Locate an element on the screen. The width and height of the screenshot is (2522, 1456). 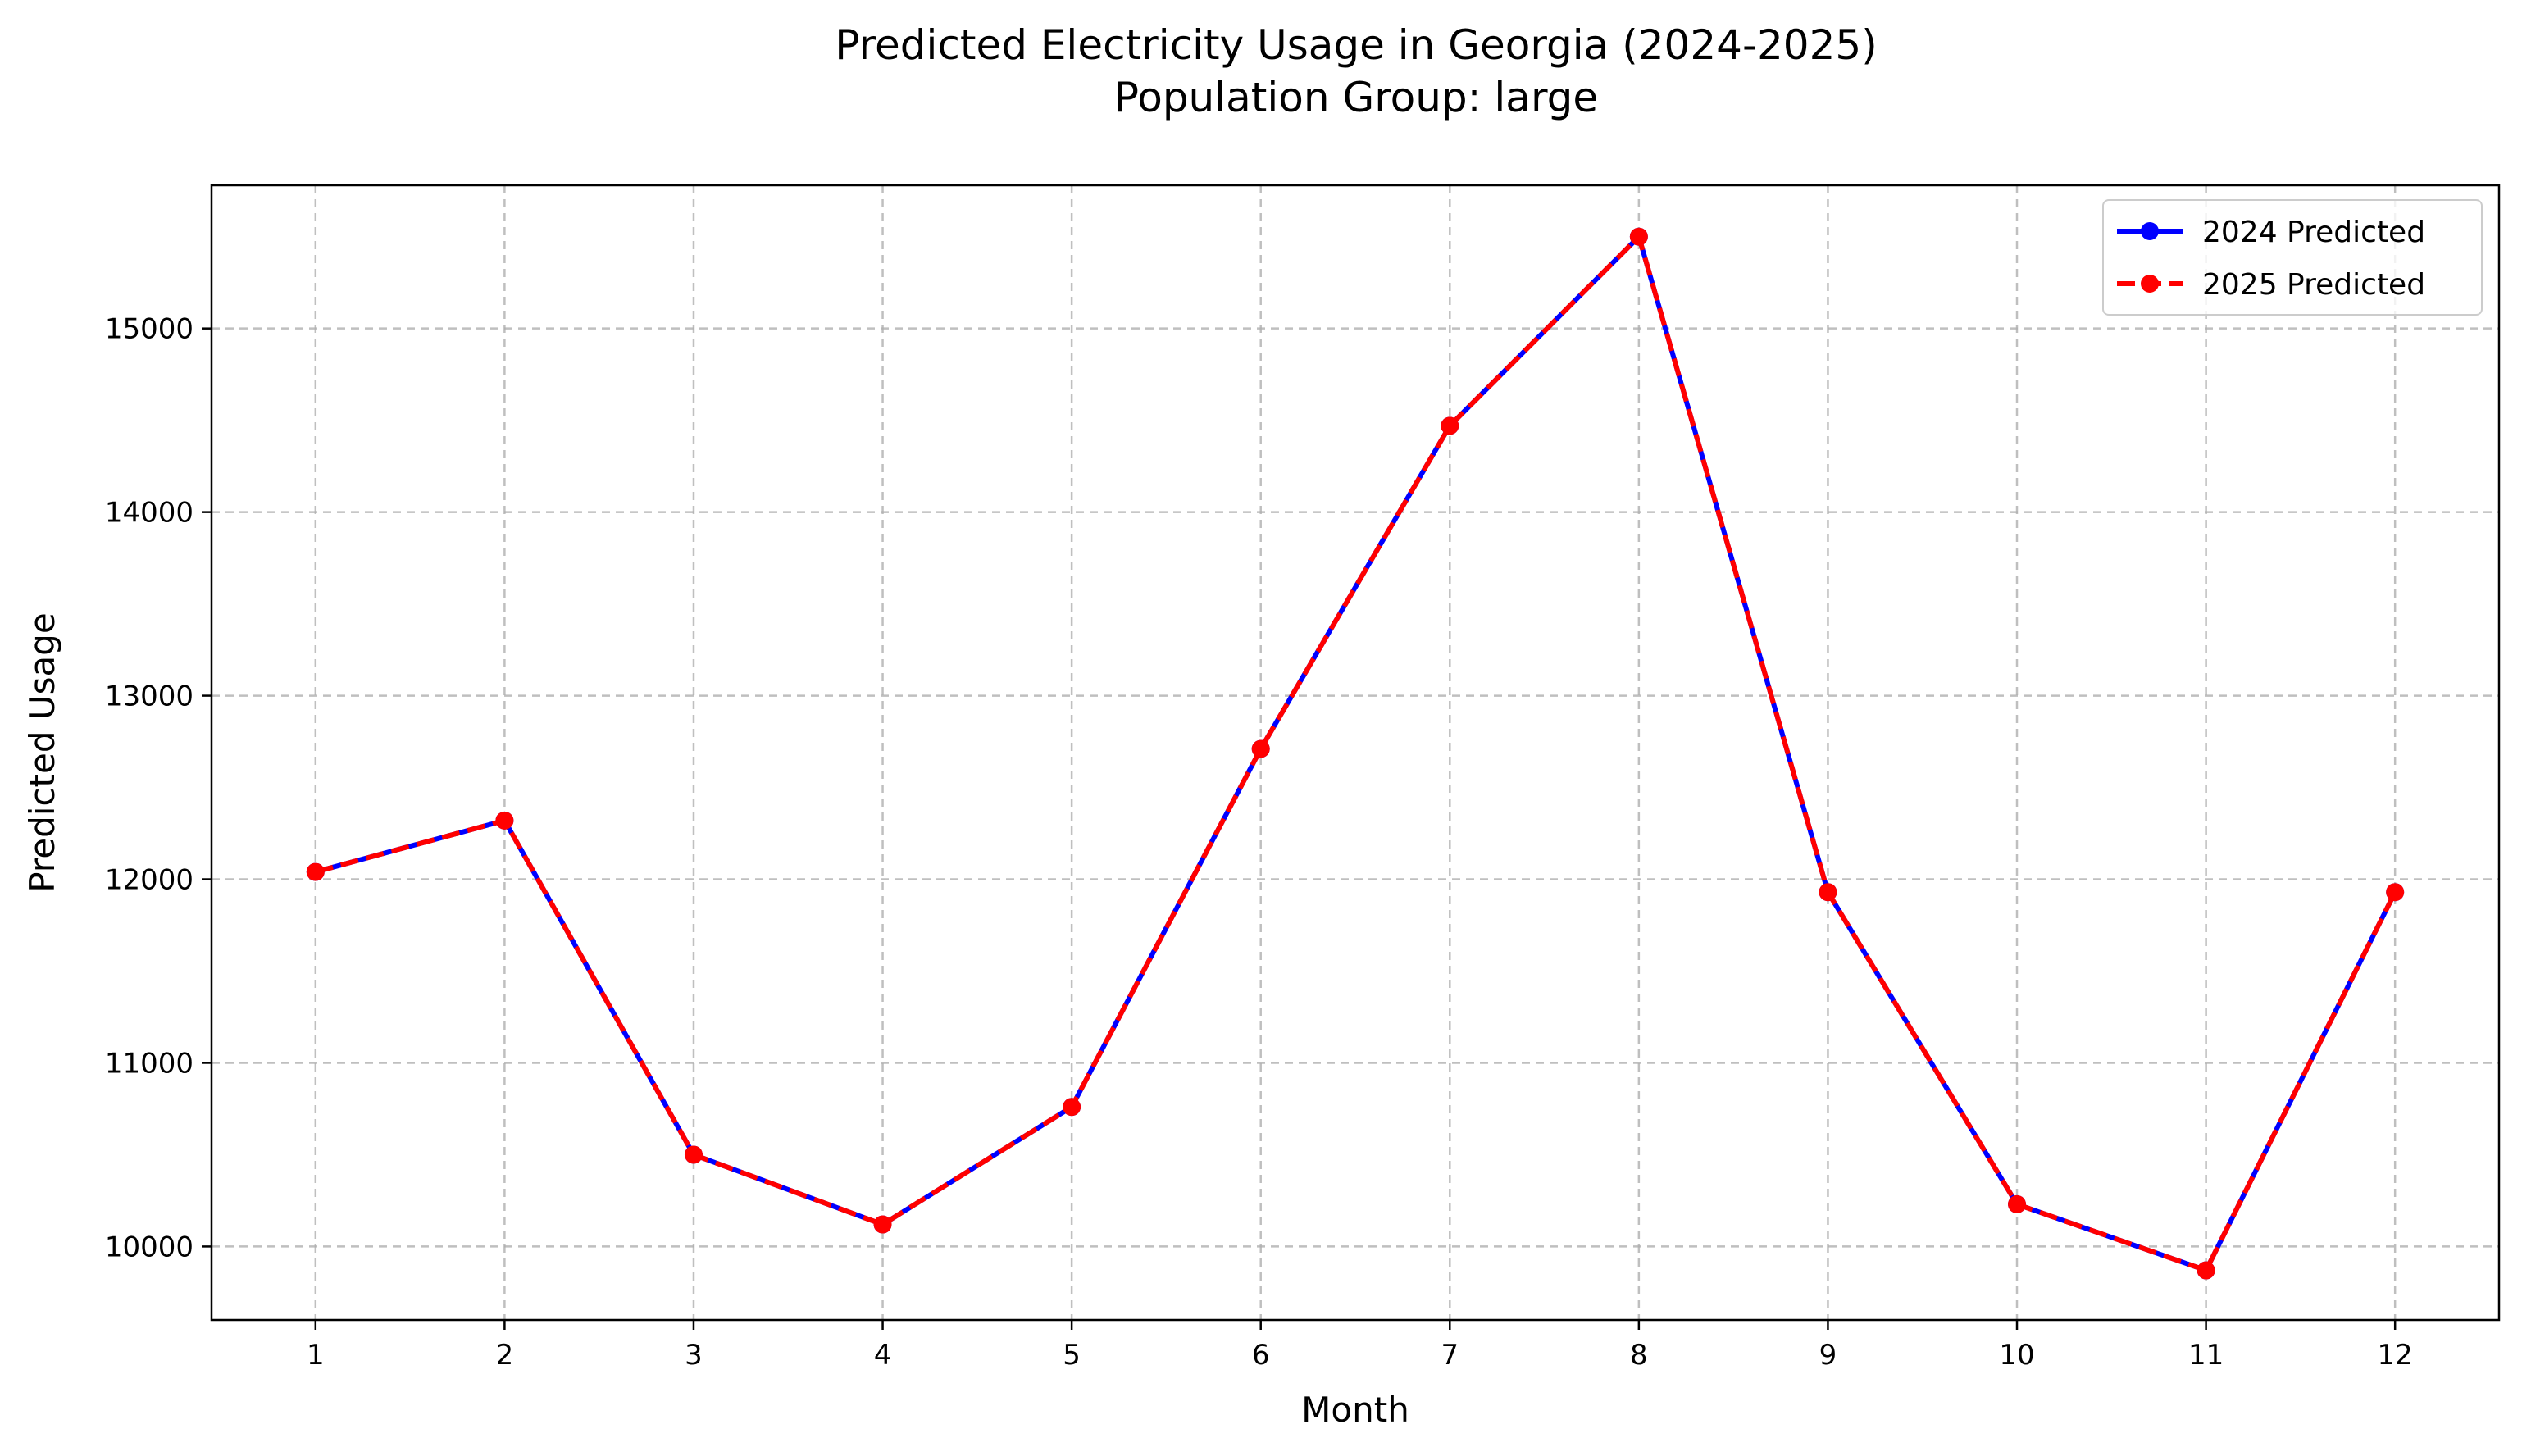
y-tick-label: 14000 is located at coordinates (149, 513).